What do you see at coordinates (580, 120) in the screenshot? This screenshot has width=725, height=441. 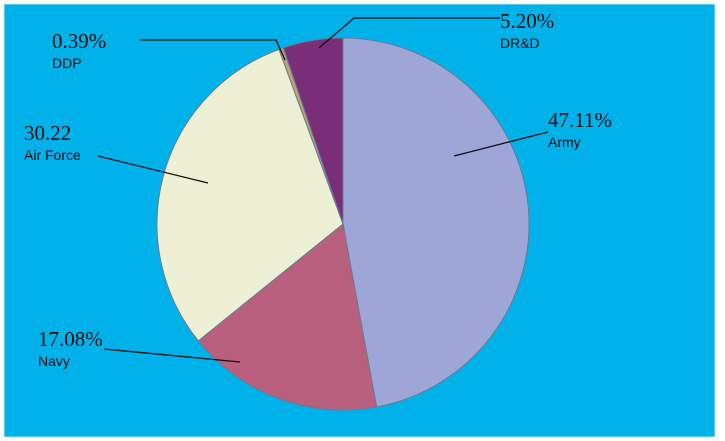 I see `value-label-army: 47.11%` at bounding box center [580, 120].